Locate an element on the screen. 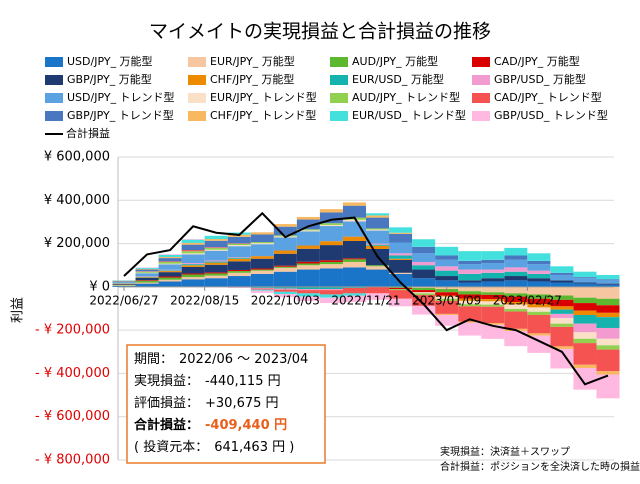 The height and width of the screenshot is (484, 640). legend-label: 合計損益 is located at coordinates (88, 133).